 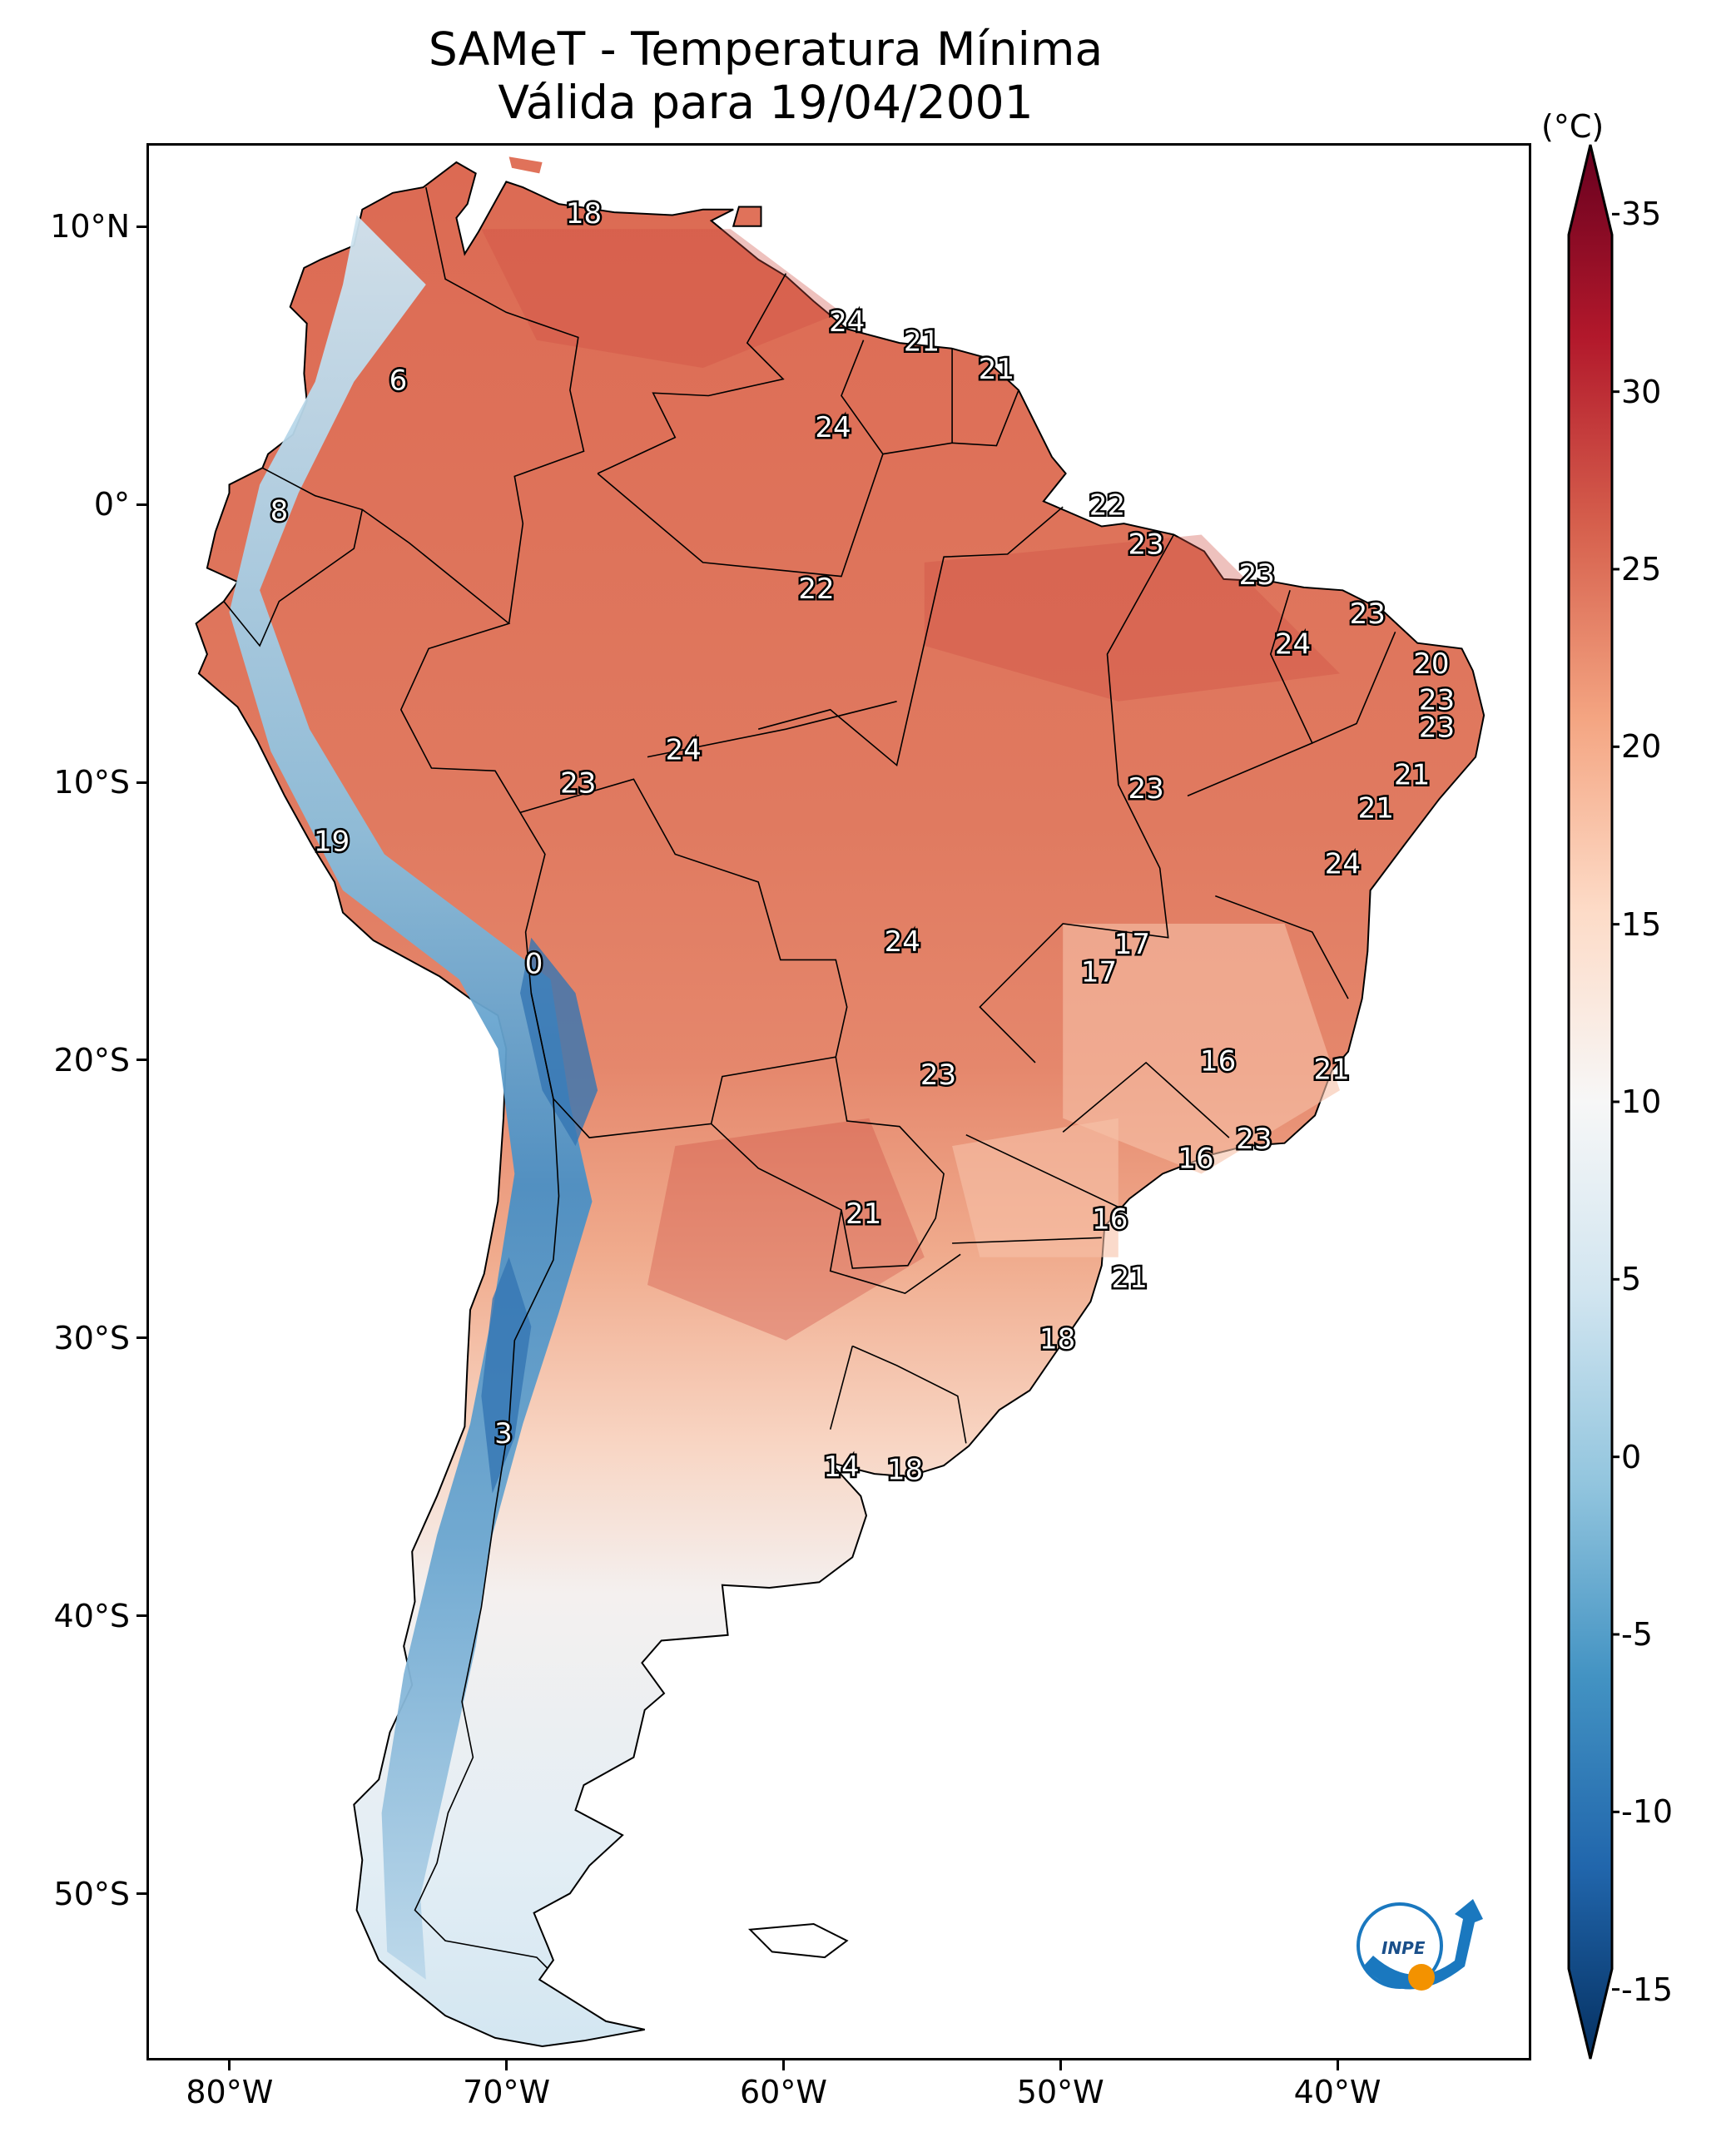 What do you see at coordinates (503, 1433) in the screenshot?
I see `temperature-label: 3` at bounding box center [503, 1433].